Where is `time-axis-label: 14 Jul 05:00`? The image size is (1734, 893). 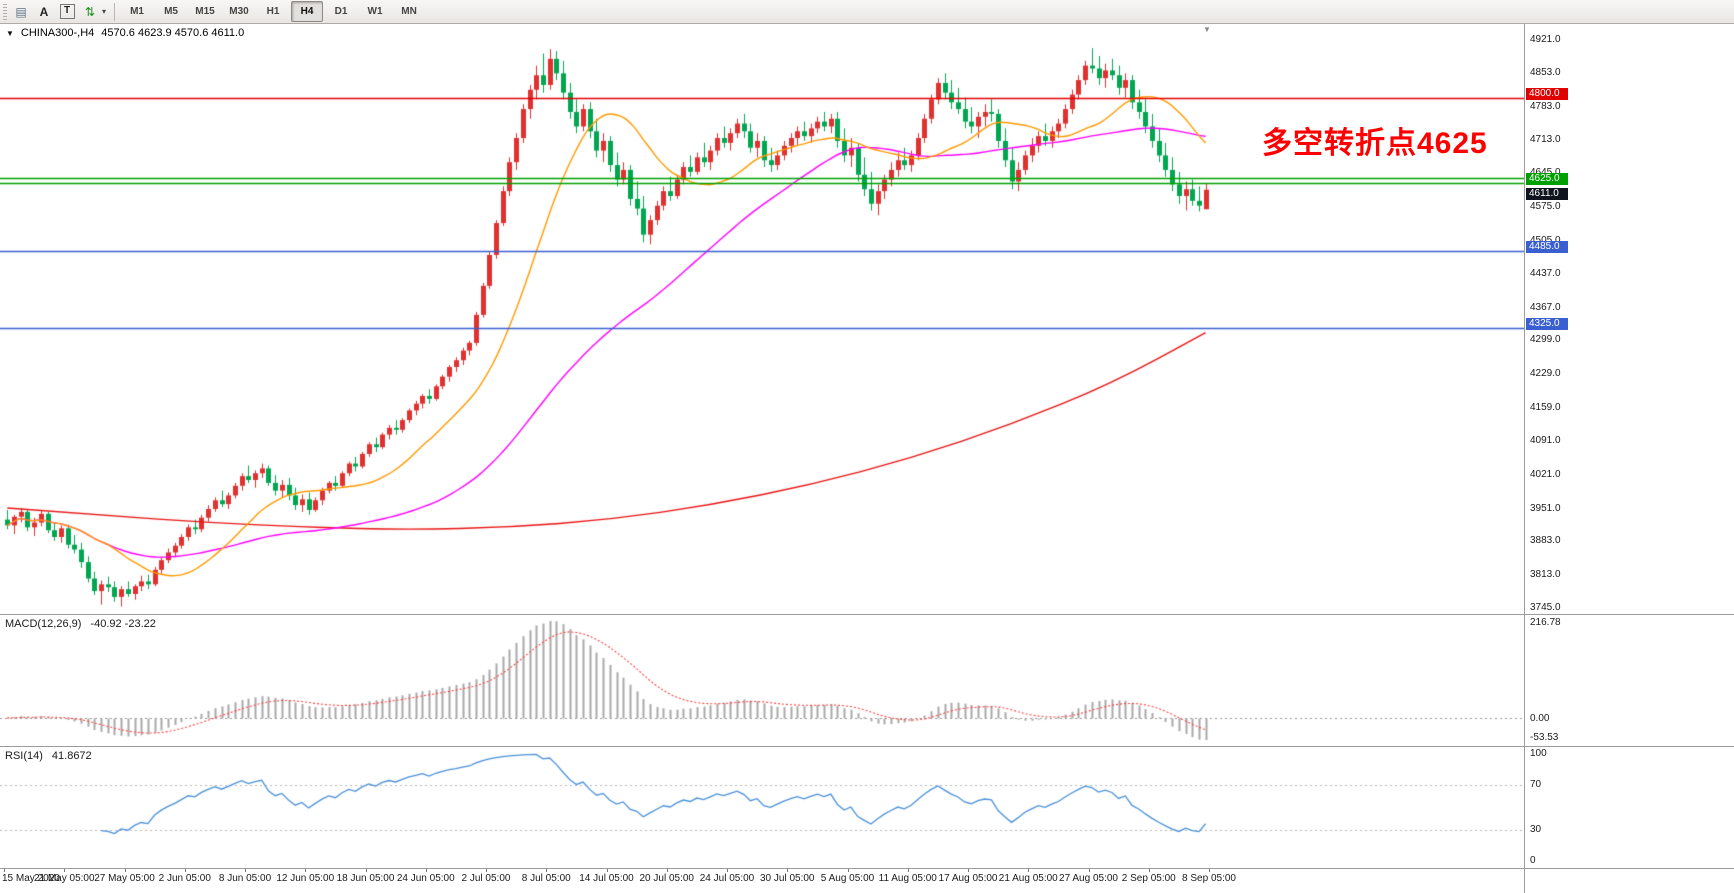
time-axis-label: 14 Jul 05:00 is located at coordinates (606, 878).